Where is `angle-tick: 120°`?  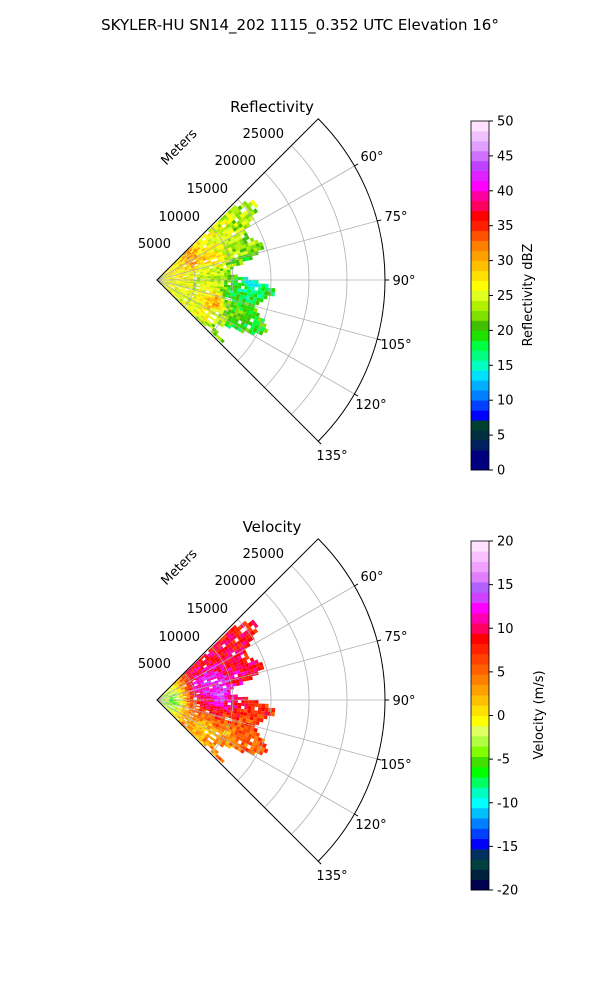 angle-tick: 120° is located at coordinates (370, 405).